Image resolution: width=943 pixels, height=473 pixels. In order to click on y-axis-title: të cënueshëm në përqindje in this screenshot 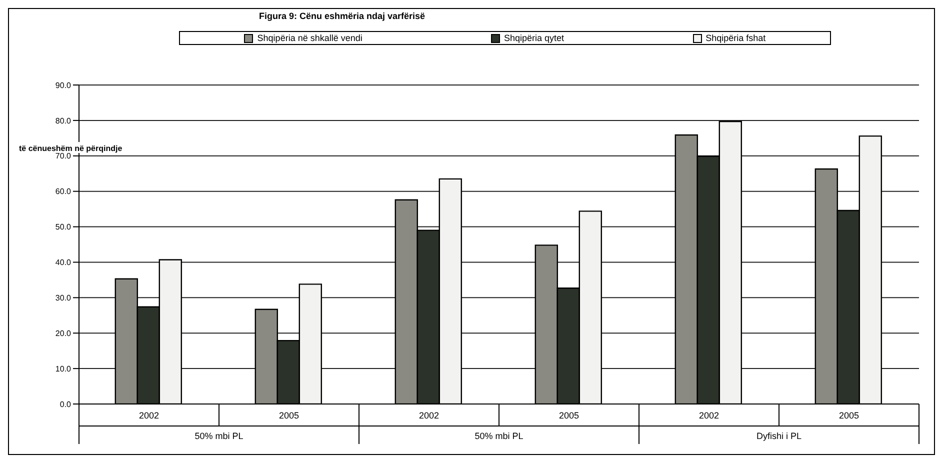, I will do `click(71, 148)`.